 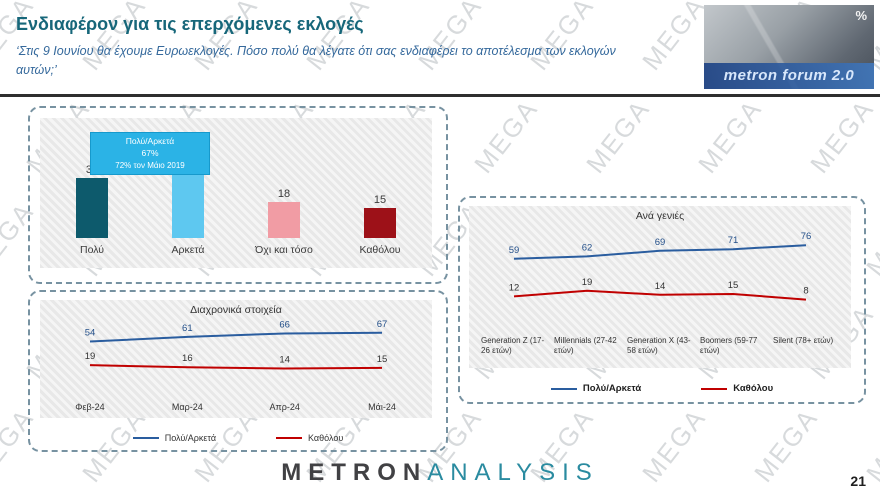 What do you see at coordinates (382, 324) in the screenshot?
I see `point-value-label: 67` at bounding box center [382, 324].